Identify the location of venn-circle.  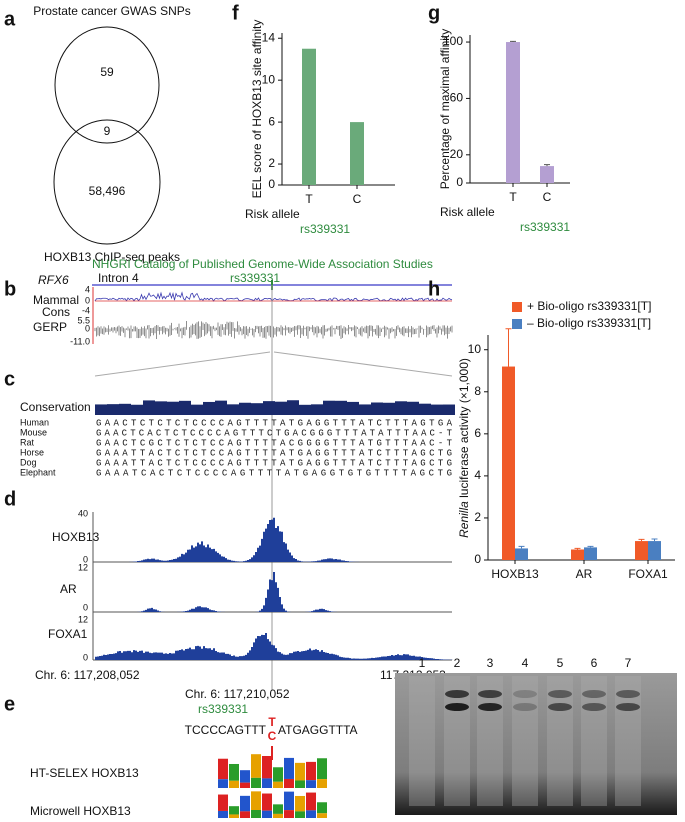
(107, 182).